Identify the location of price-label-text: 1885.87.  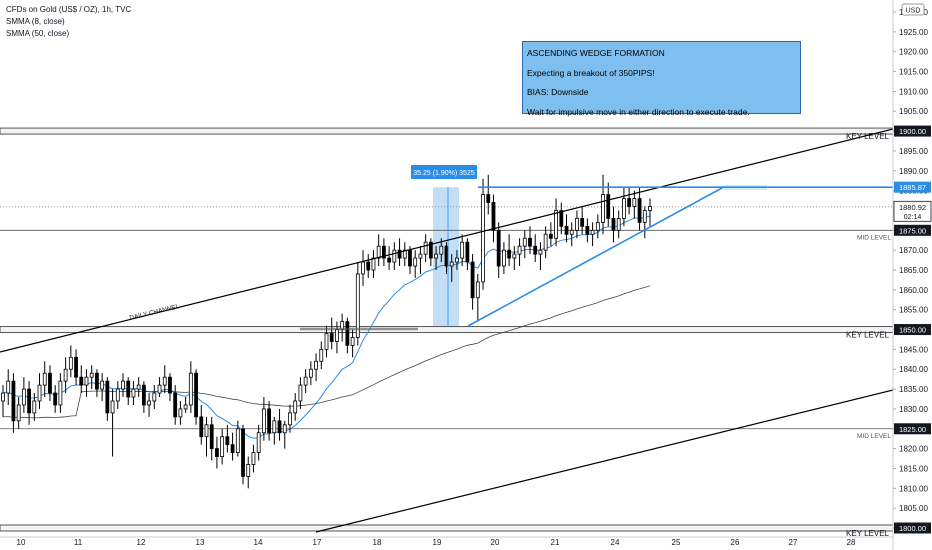
(912, 187).